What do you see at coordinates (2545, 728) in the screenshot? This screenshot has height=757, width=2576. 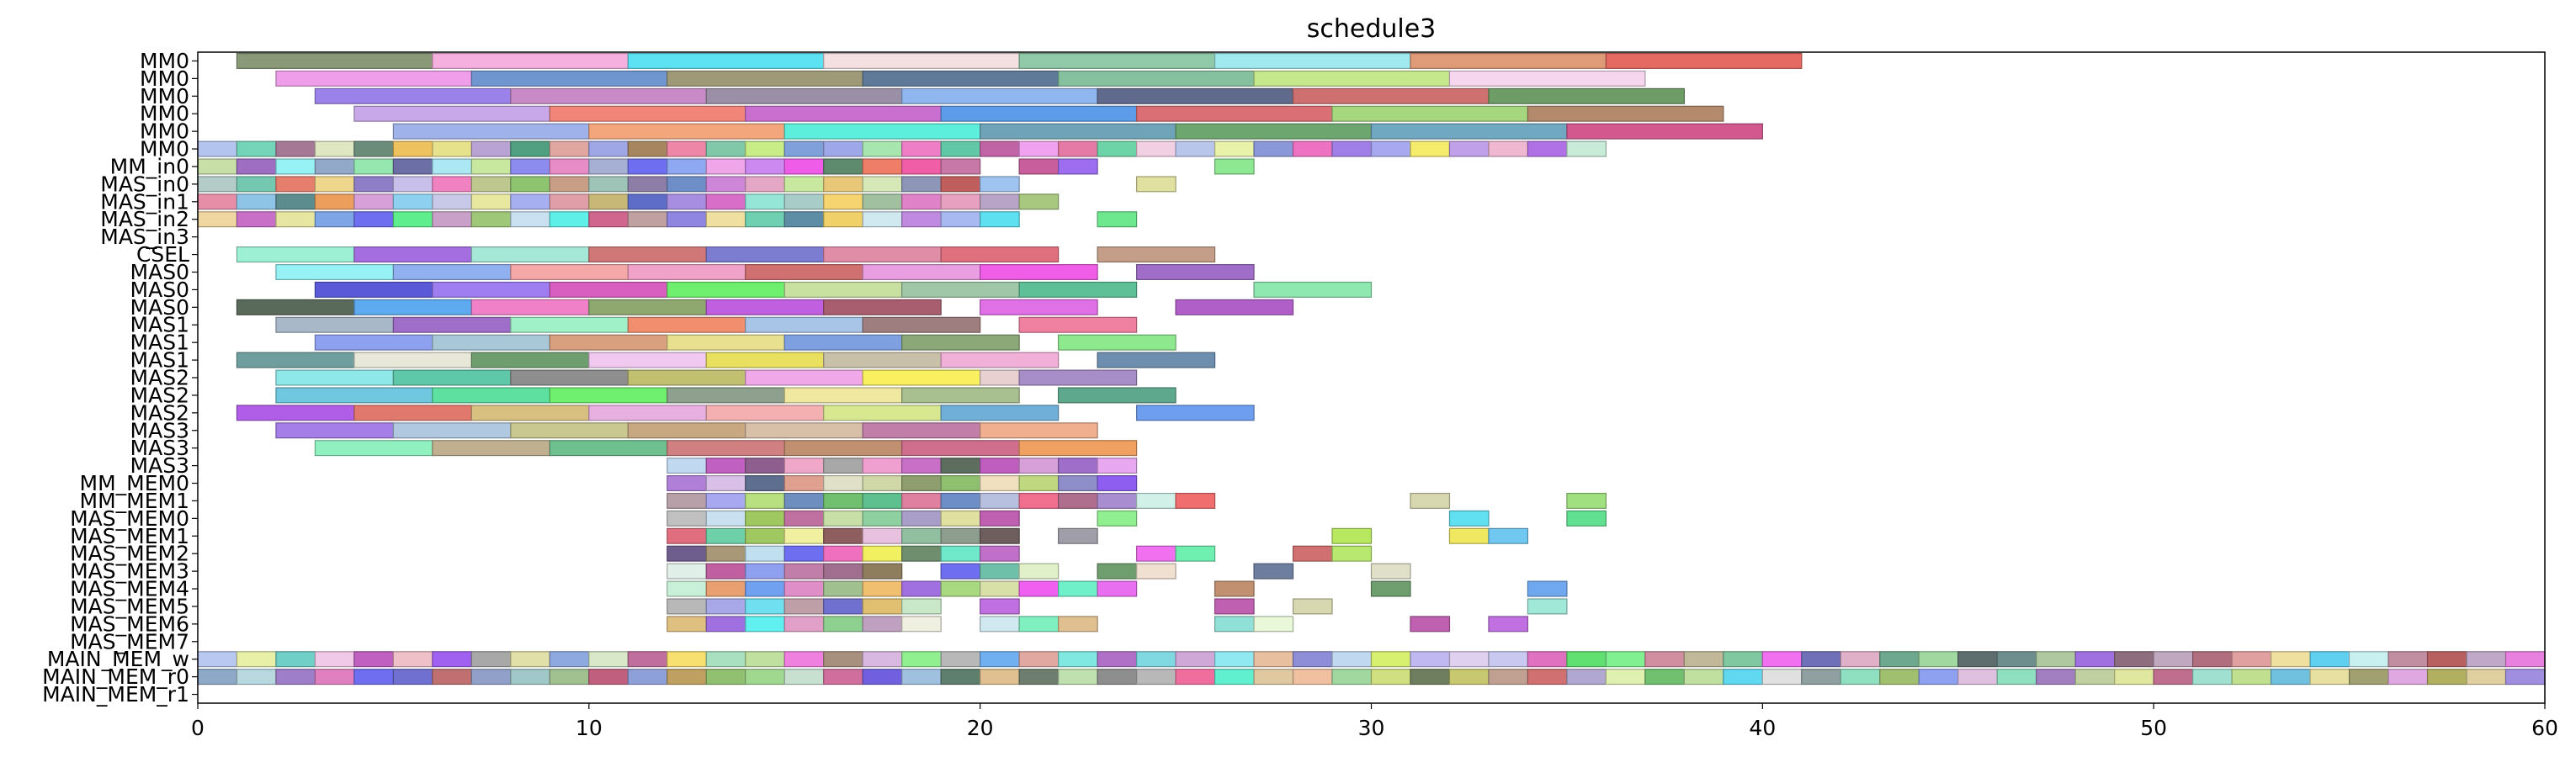 I see `x-tick-label: 60` at bounding box center [2545, 728].